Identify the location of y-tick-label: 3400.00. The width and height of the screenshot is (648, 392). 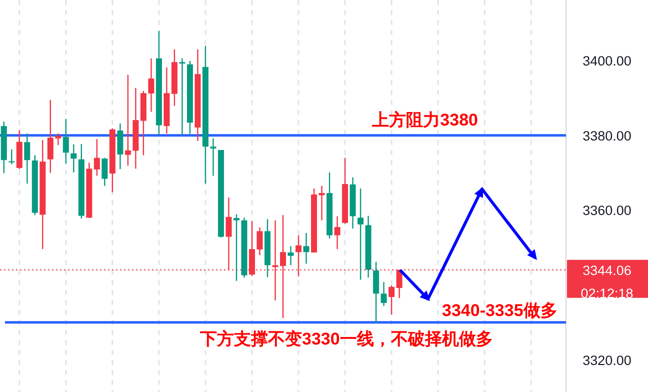
(607, 61).